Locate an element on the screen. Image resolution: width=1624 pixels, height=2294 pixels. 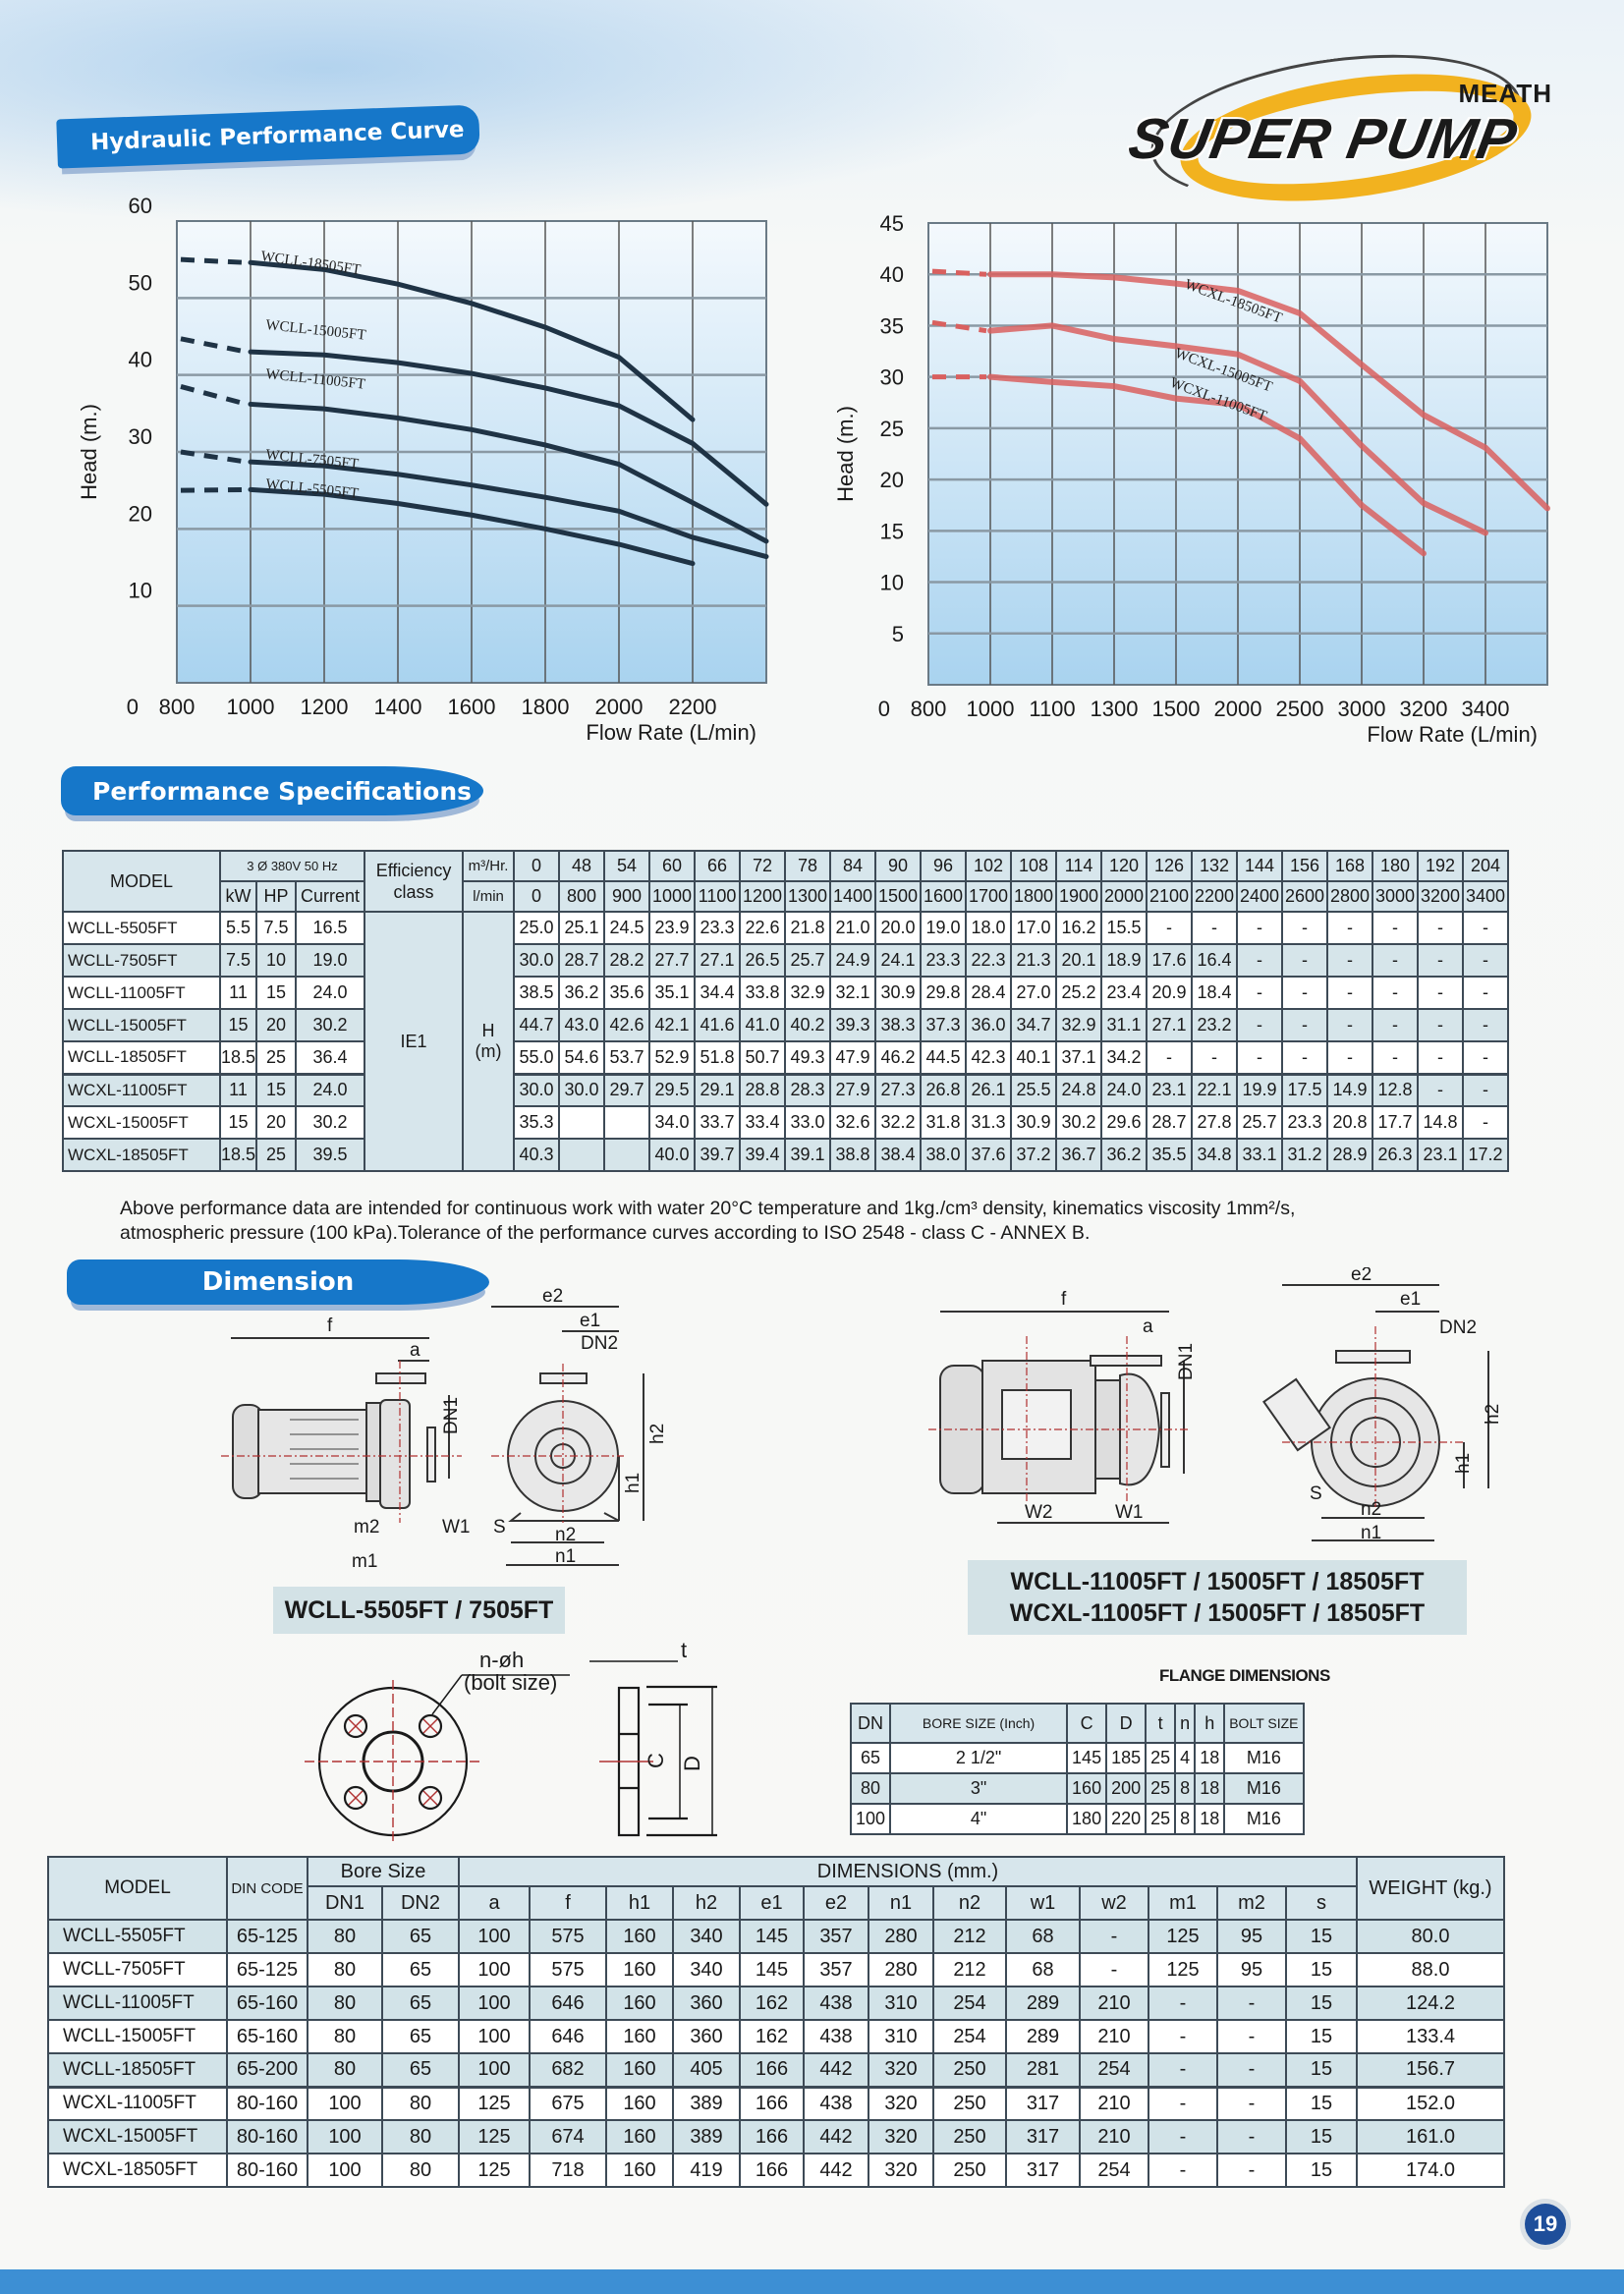
cell-head: 27.1 is located at coordinates (1170, 1025).